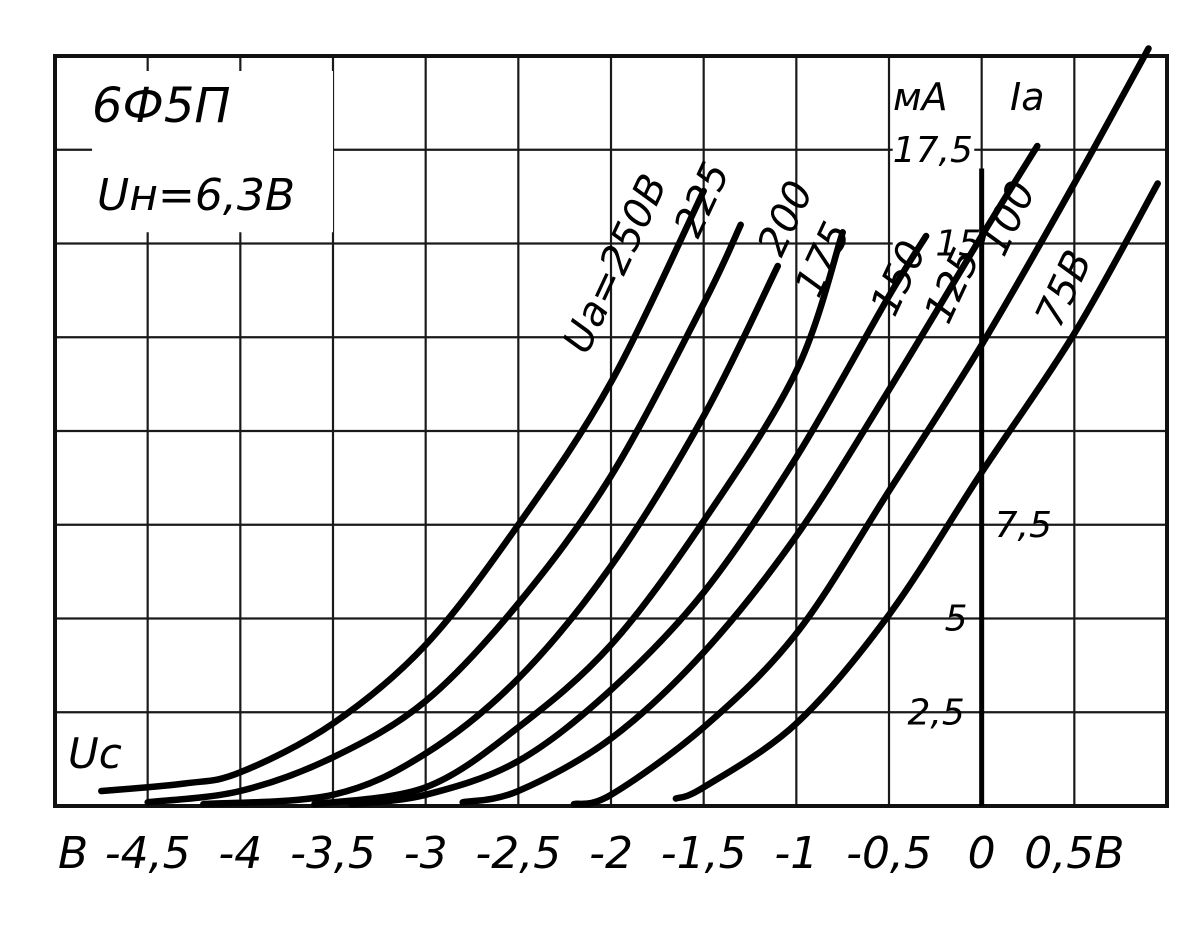 This screenshot has width=1200, height=930. I want to click on y-tick-label-3: 15, so click(958, 244).